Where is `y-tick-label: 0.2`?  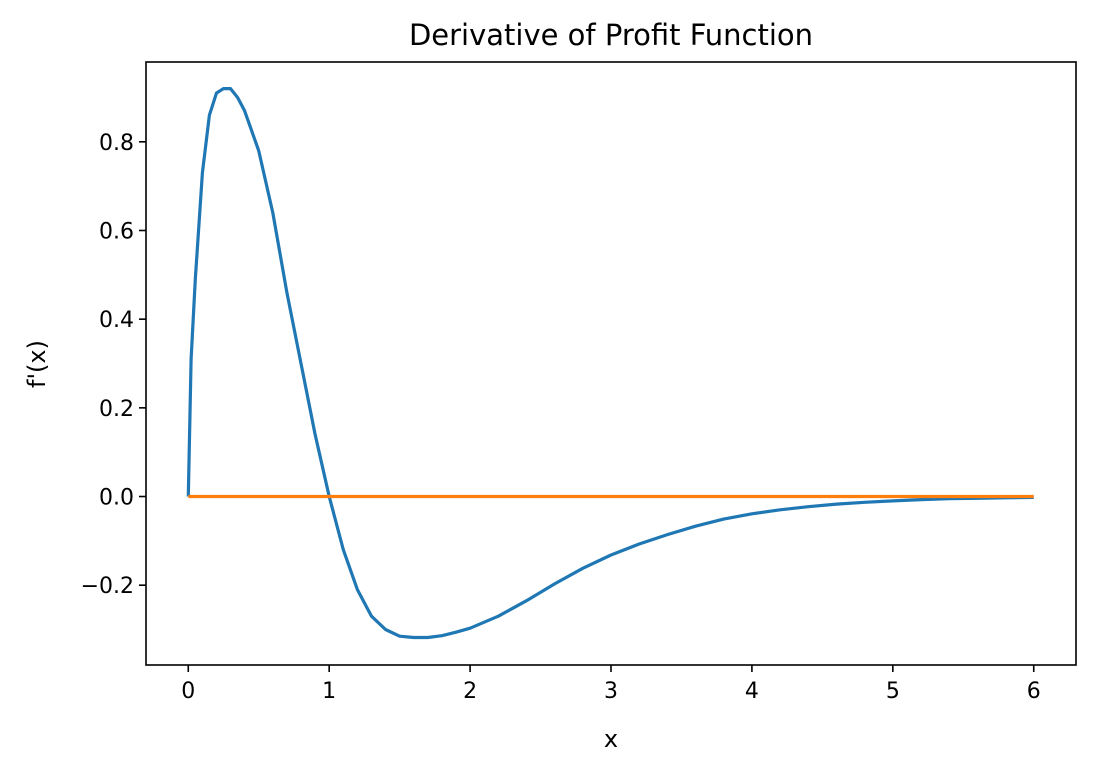 y-tick-label: 0.2 is located at coordinates (116, 409).